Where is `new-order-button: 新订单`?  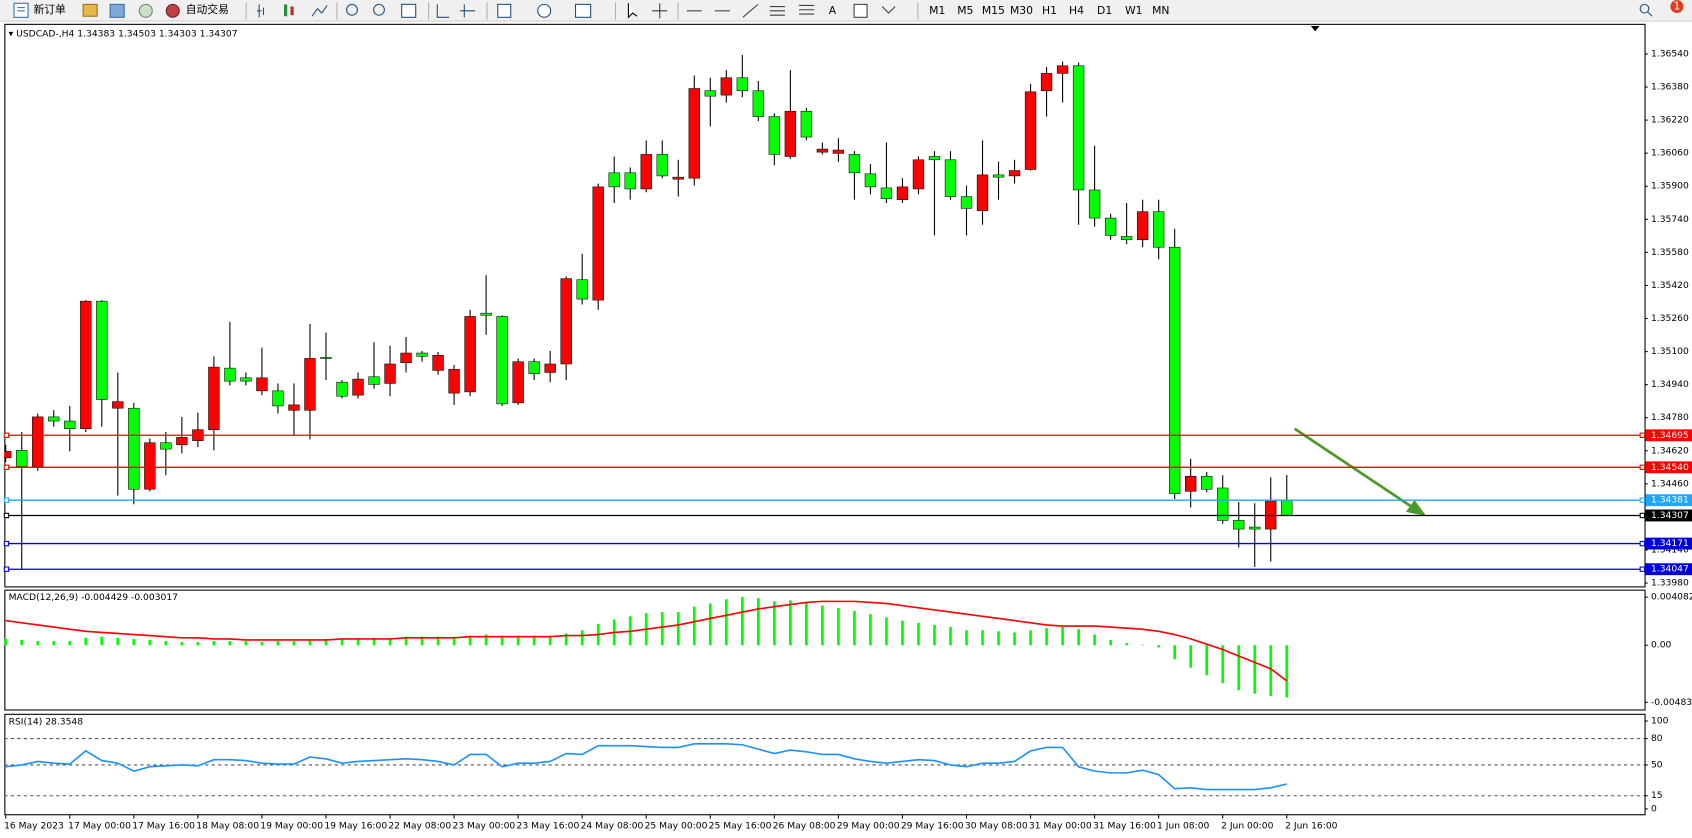
new-order-button: 新订单 is located at coordinates (39, 10).